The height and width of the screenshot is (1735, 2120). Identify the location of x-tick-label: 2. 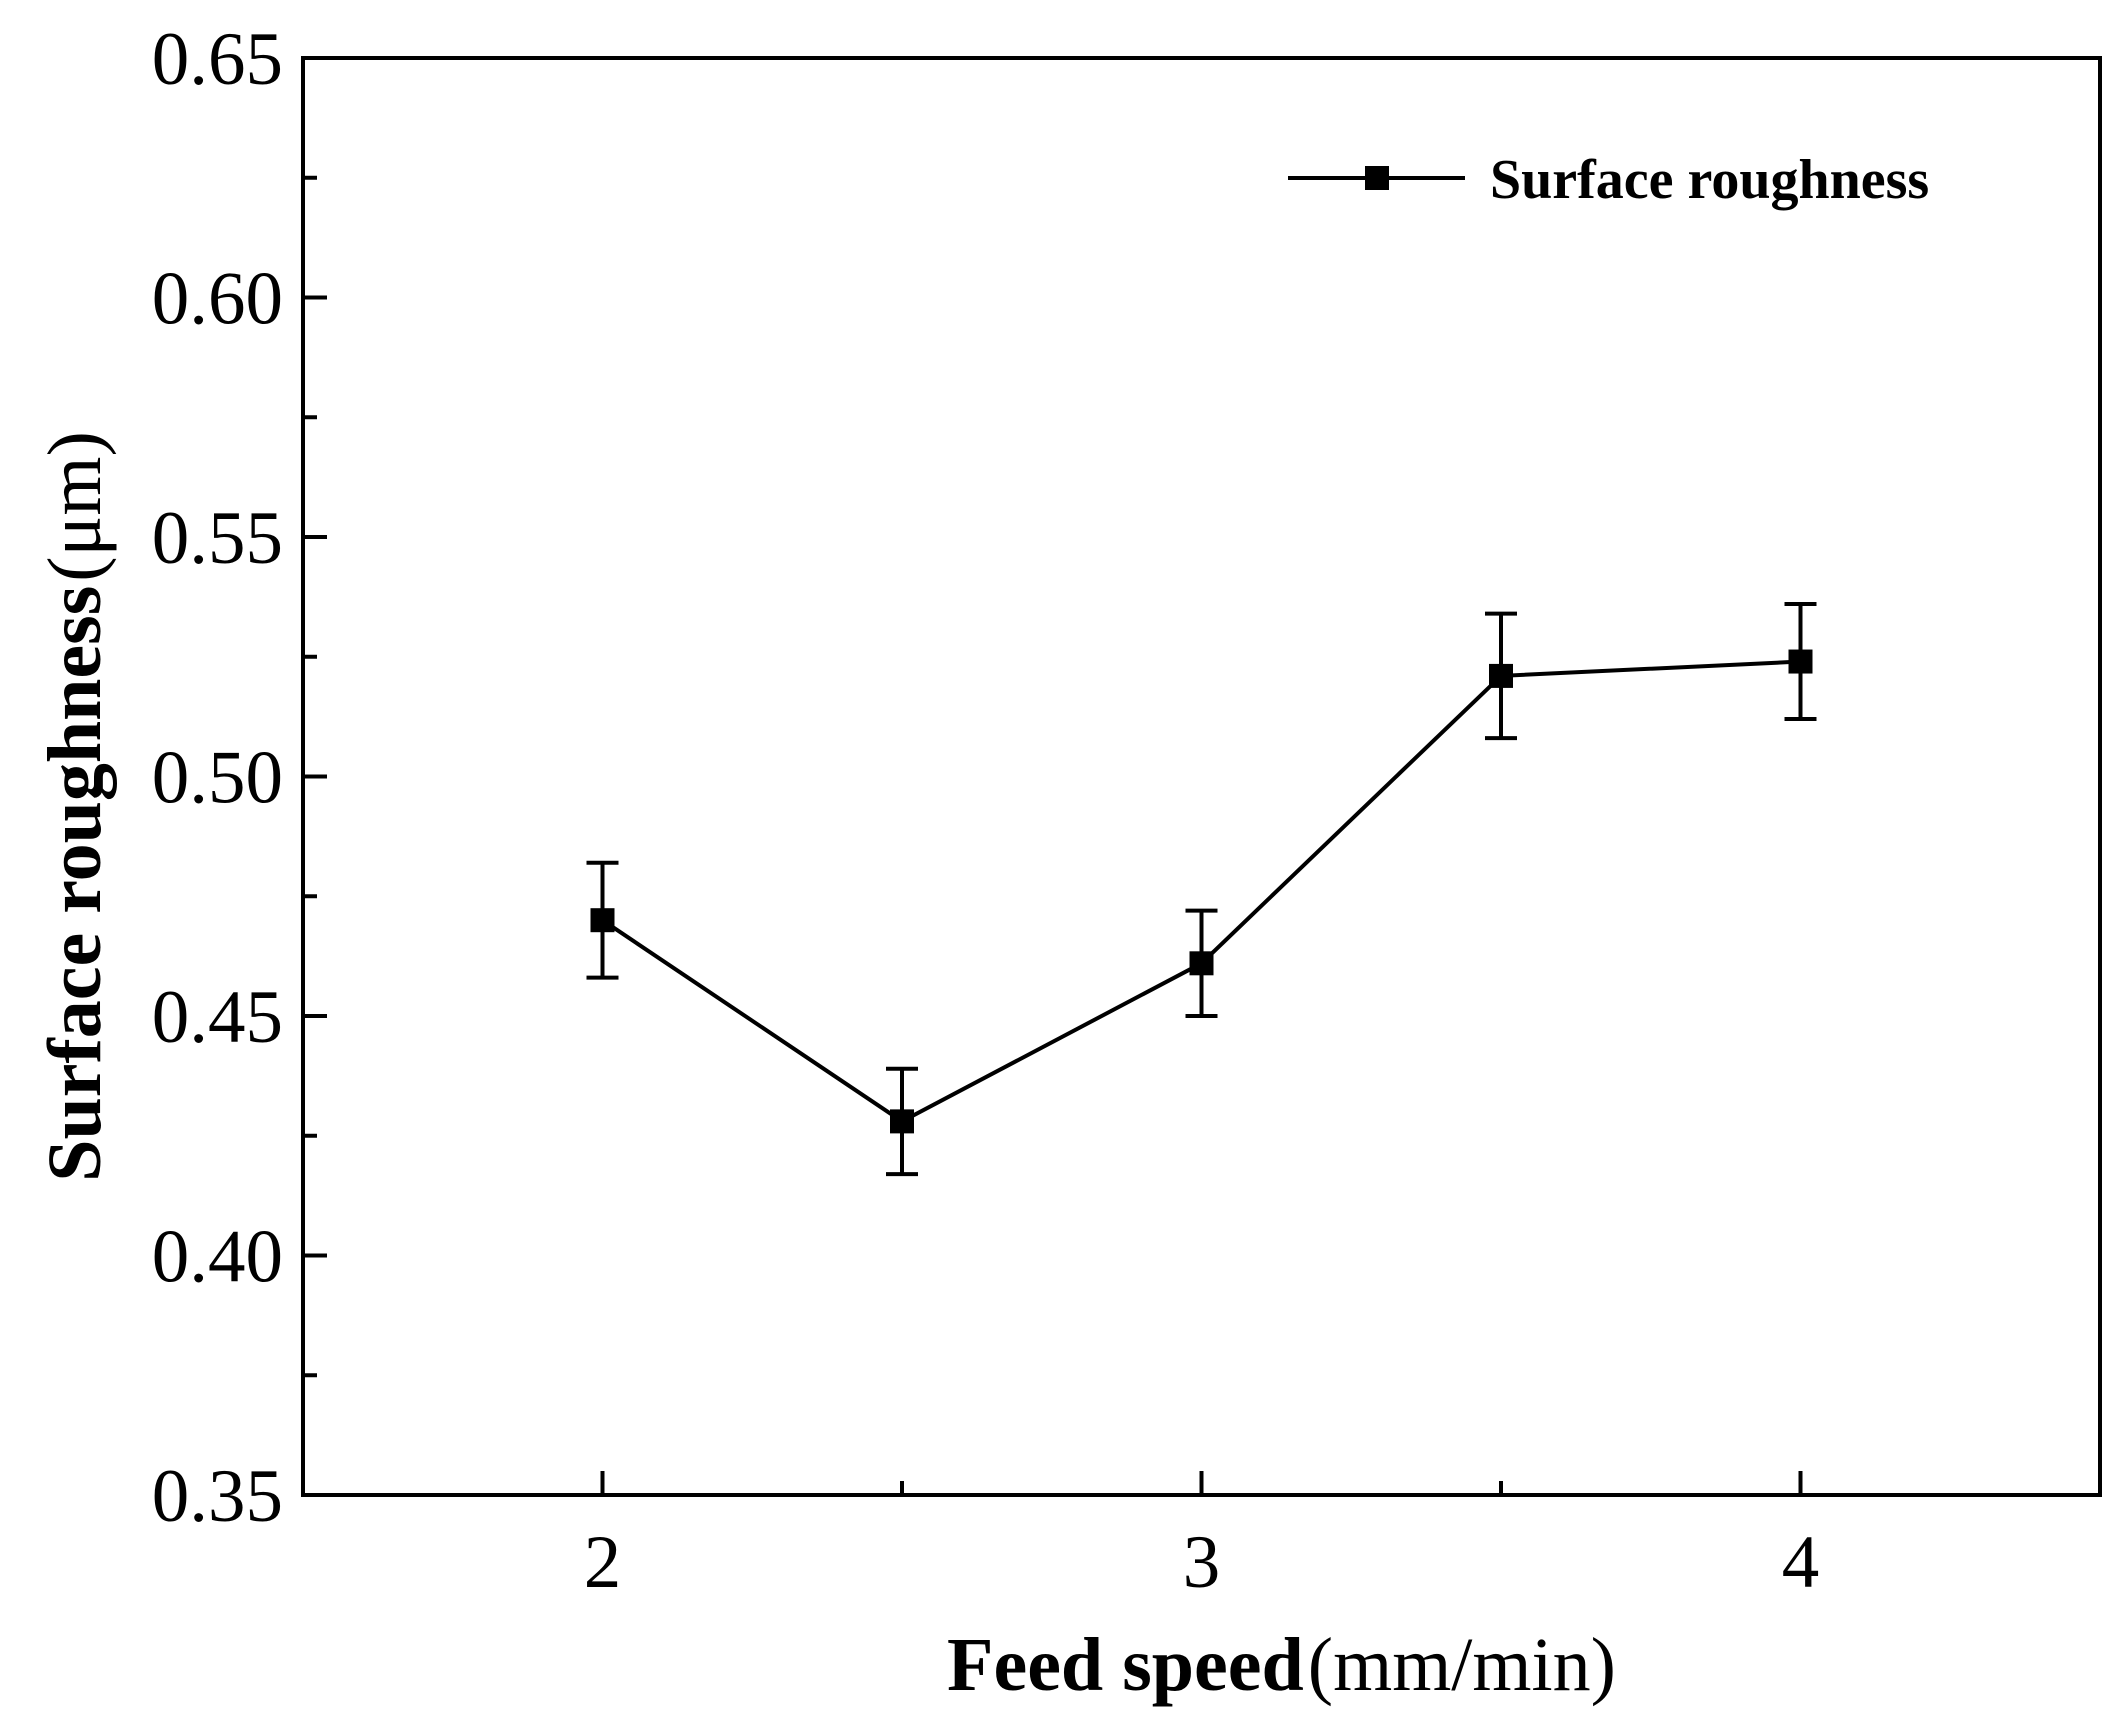
(603, 1562).